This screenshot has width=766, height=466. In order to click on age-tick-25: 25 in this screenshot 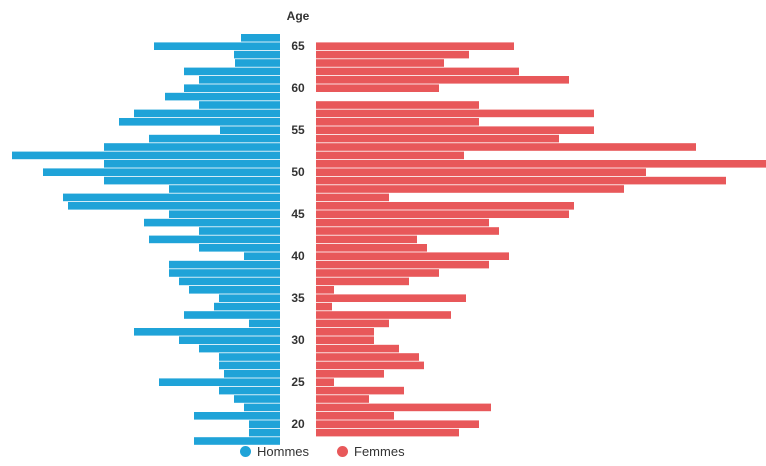, I will do `click(298, 382)`.